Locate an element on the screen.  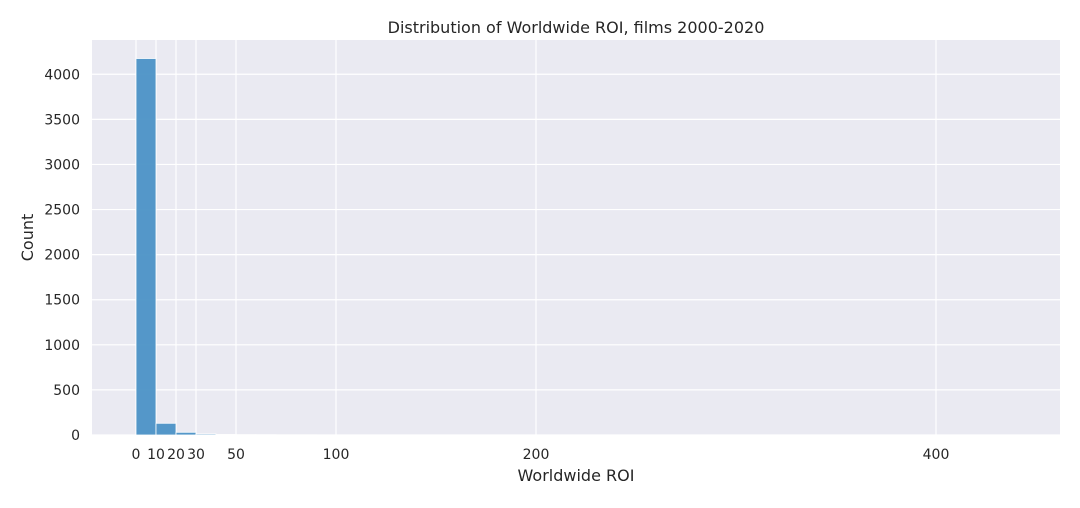
y-axis-label: Count is located at coordinates (27, 238).